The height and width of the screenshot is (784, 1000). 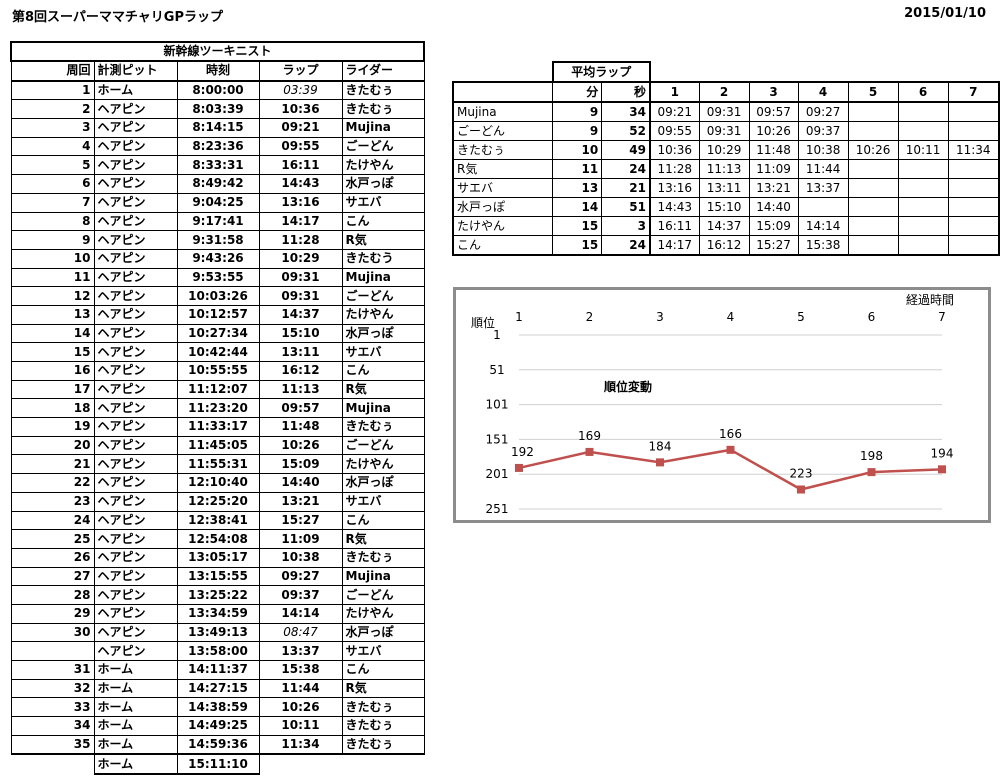 I want to click on rider-lap-time: 11:28, so click(x=674, y=169).